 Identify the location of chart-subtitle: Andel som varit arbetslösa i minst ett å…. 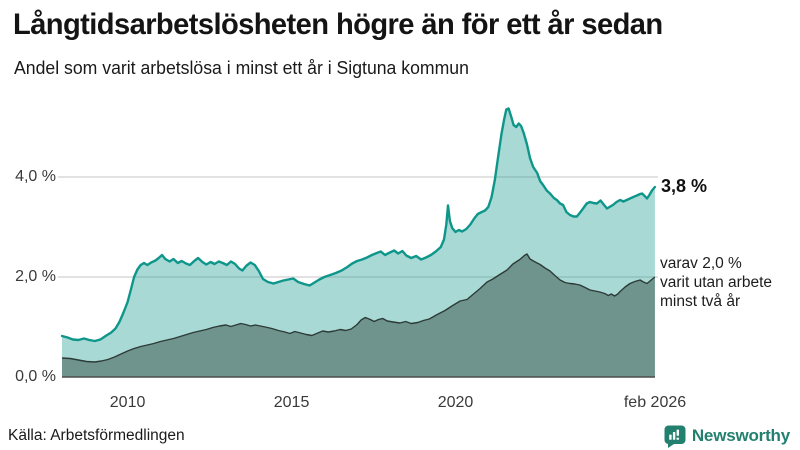
(241, 68).